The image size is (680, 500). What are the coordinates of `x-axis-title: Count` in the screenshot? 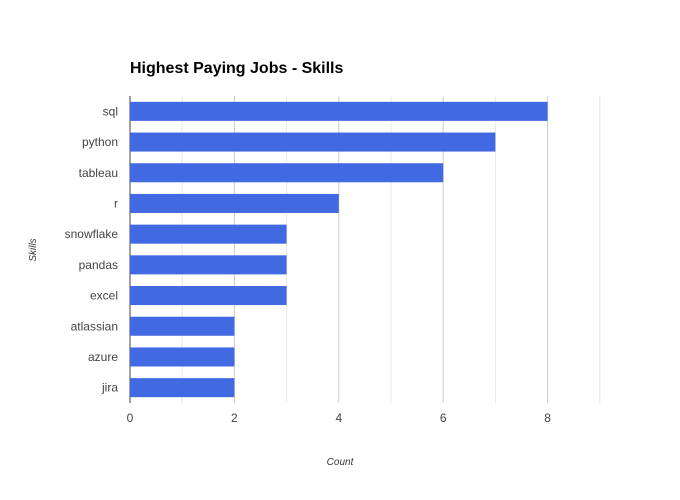 It's located at (341, 462).